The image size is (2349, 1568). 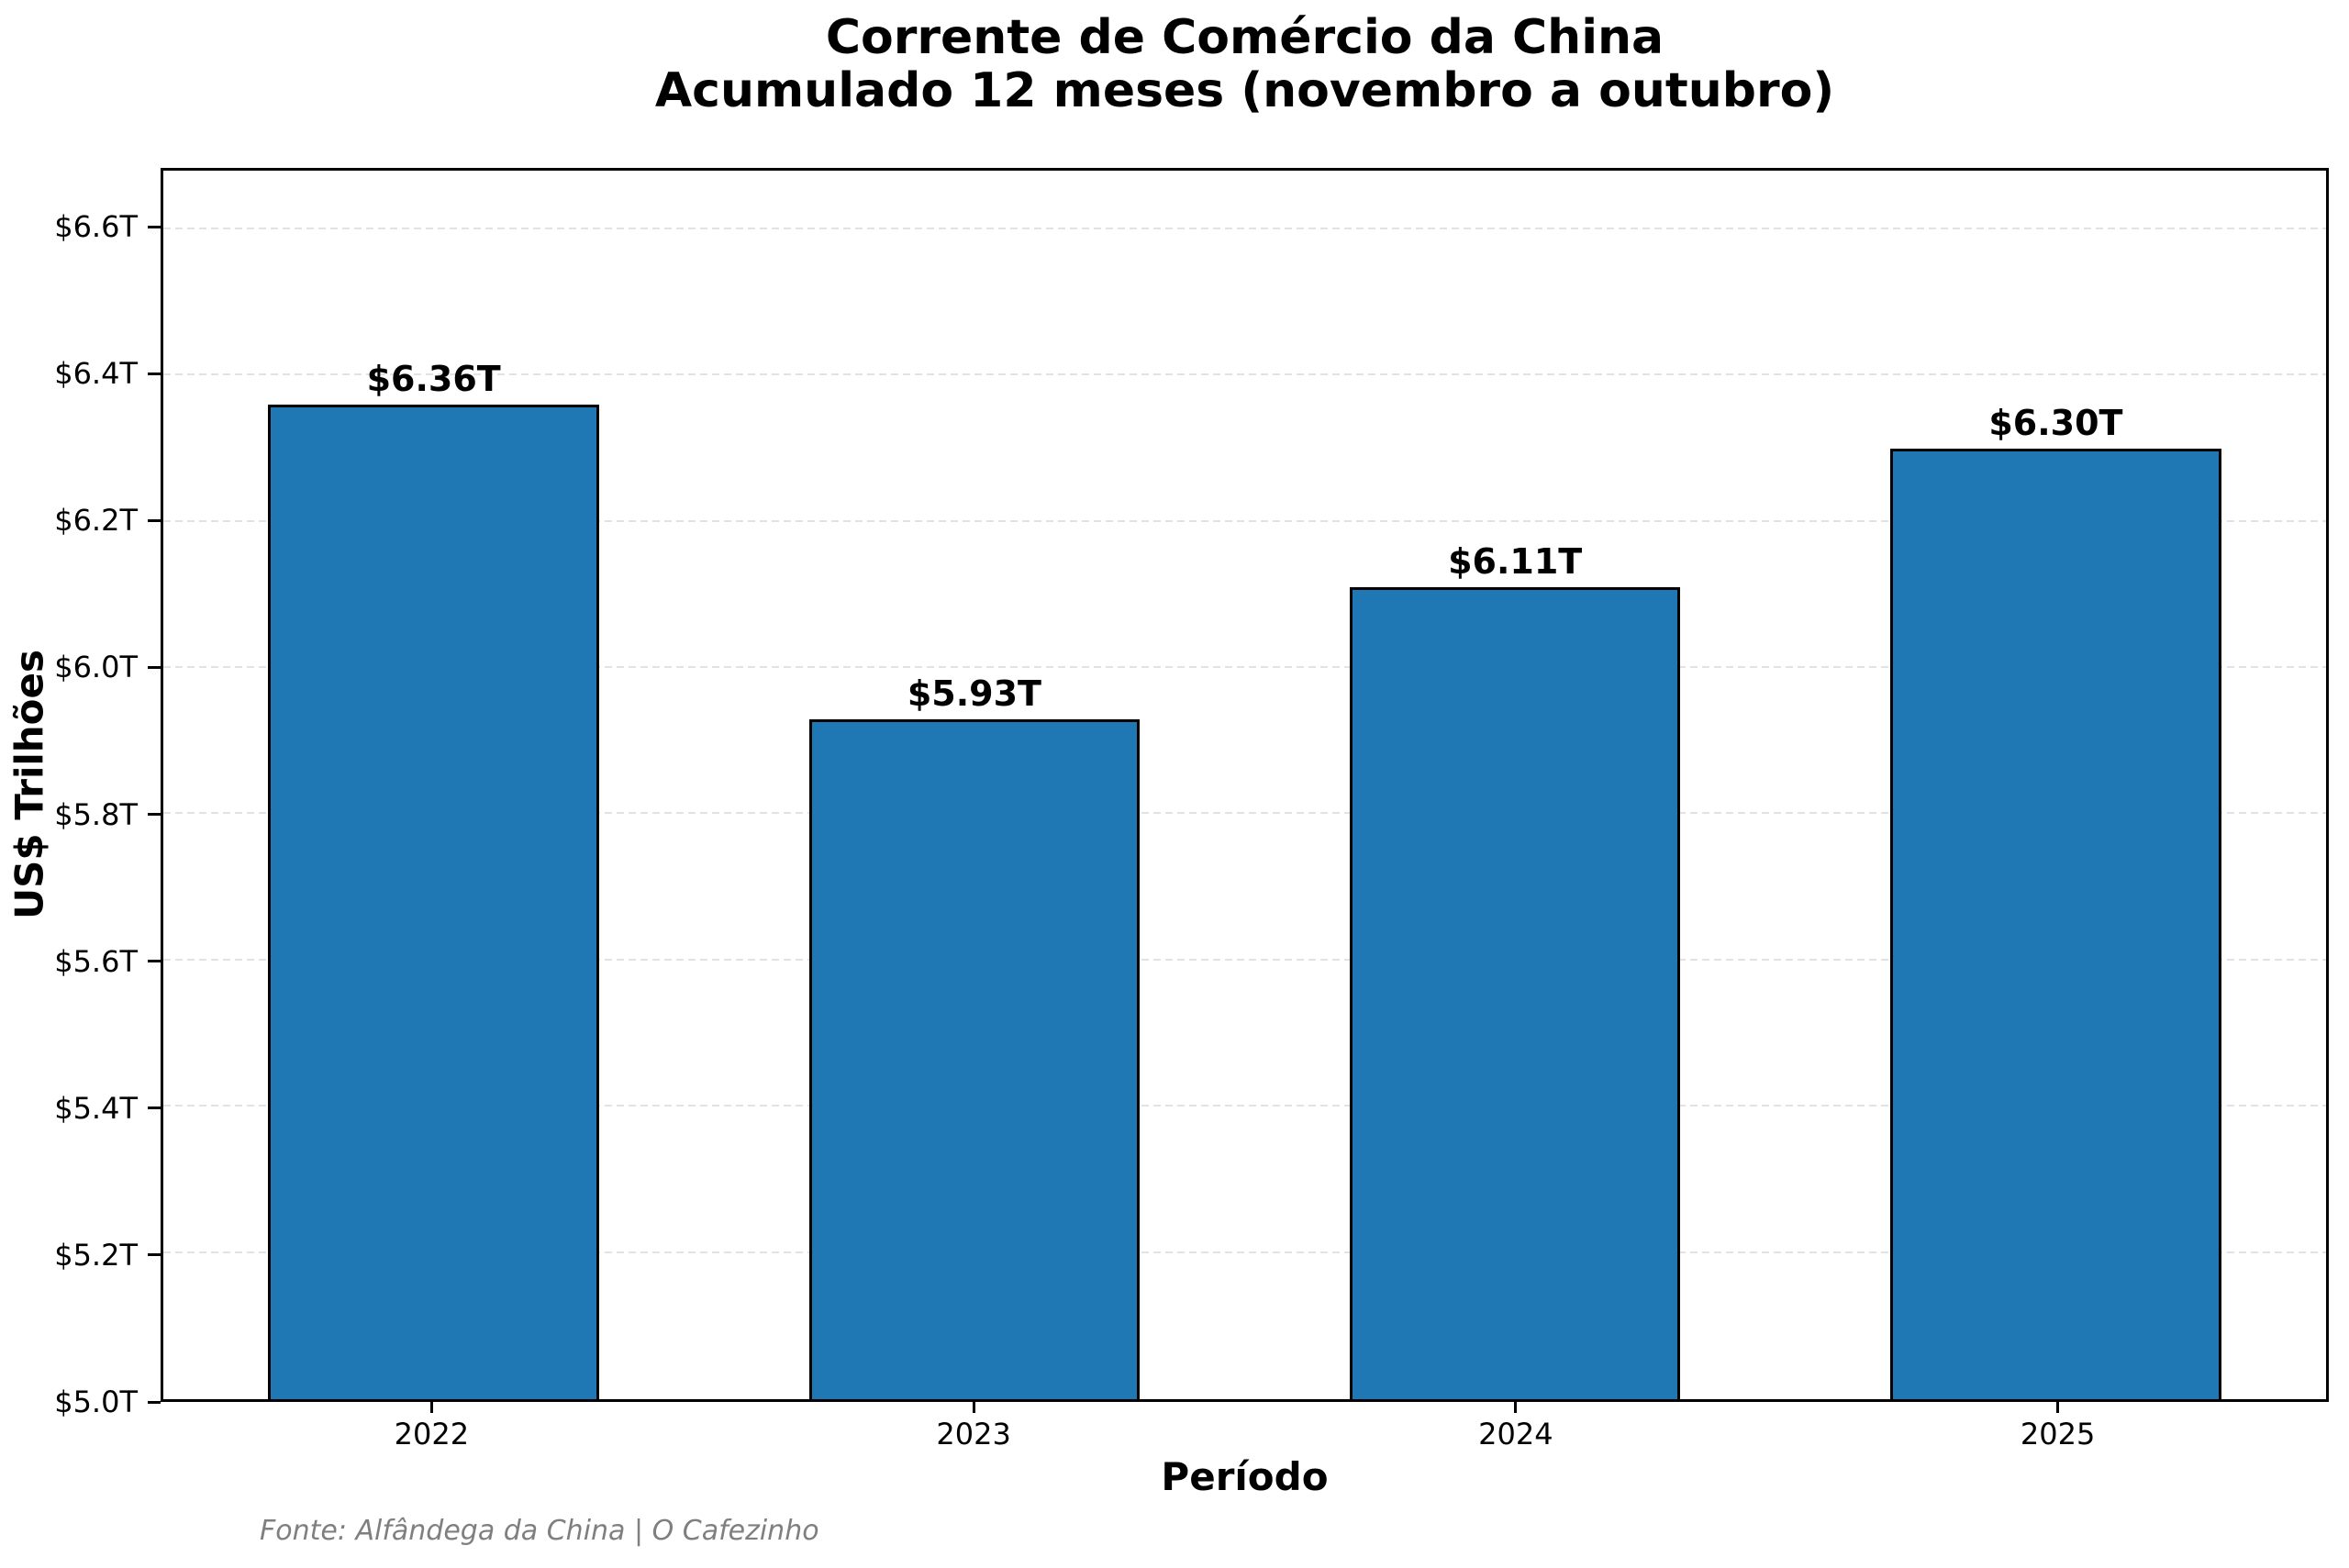 What do you see at coordinates (974, 693) in the screenshot?
I see `bar-value-label: $5.93T` at bounding box center [974, 693].